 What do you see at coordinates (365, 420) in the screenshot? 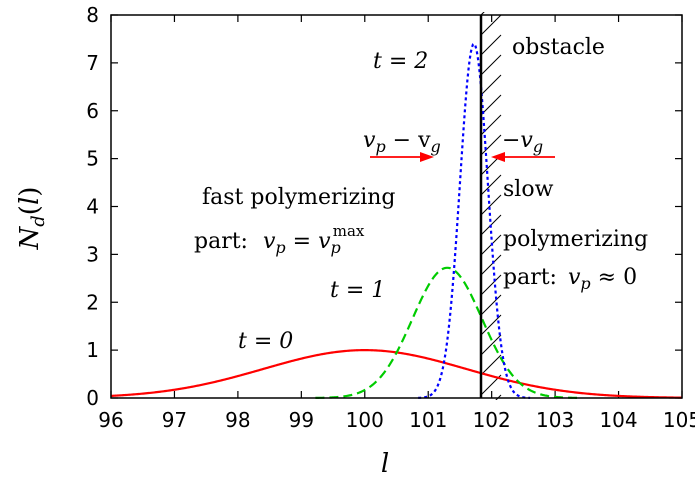
I see `x-tick-label: 100` at bounding box center [365, 420].